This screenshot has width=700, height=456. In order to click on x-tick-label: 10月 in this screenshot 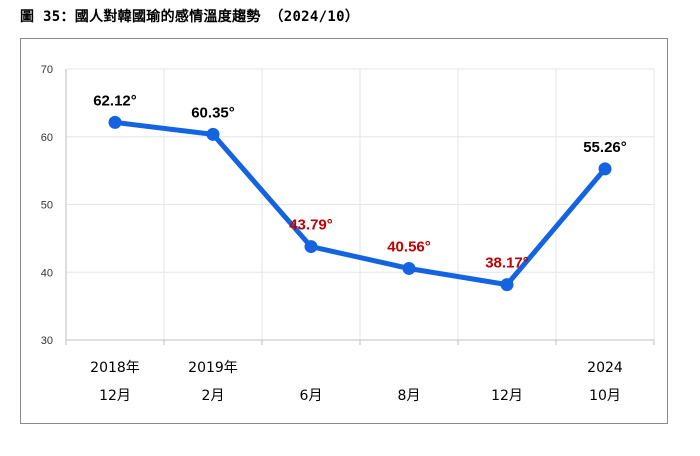, I will do `click(605, 396)`.